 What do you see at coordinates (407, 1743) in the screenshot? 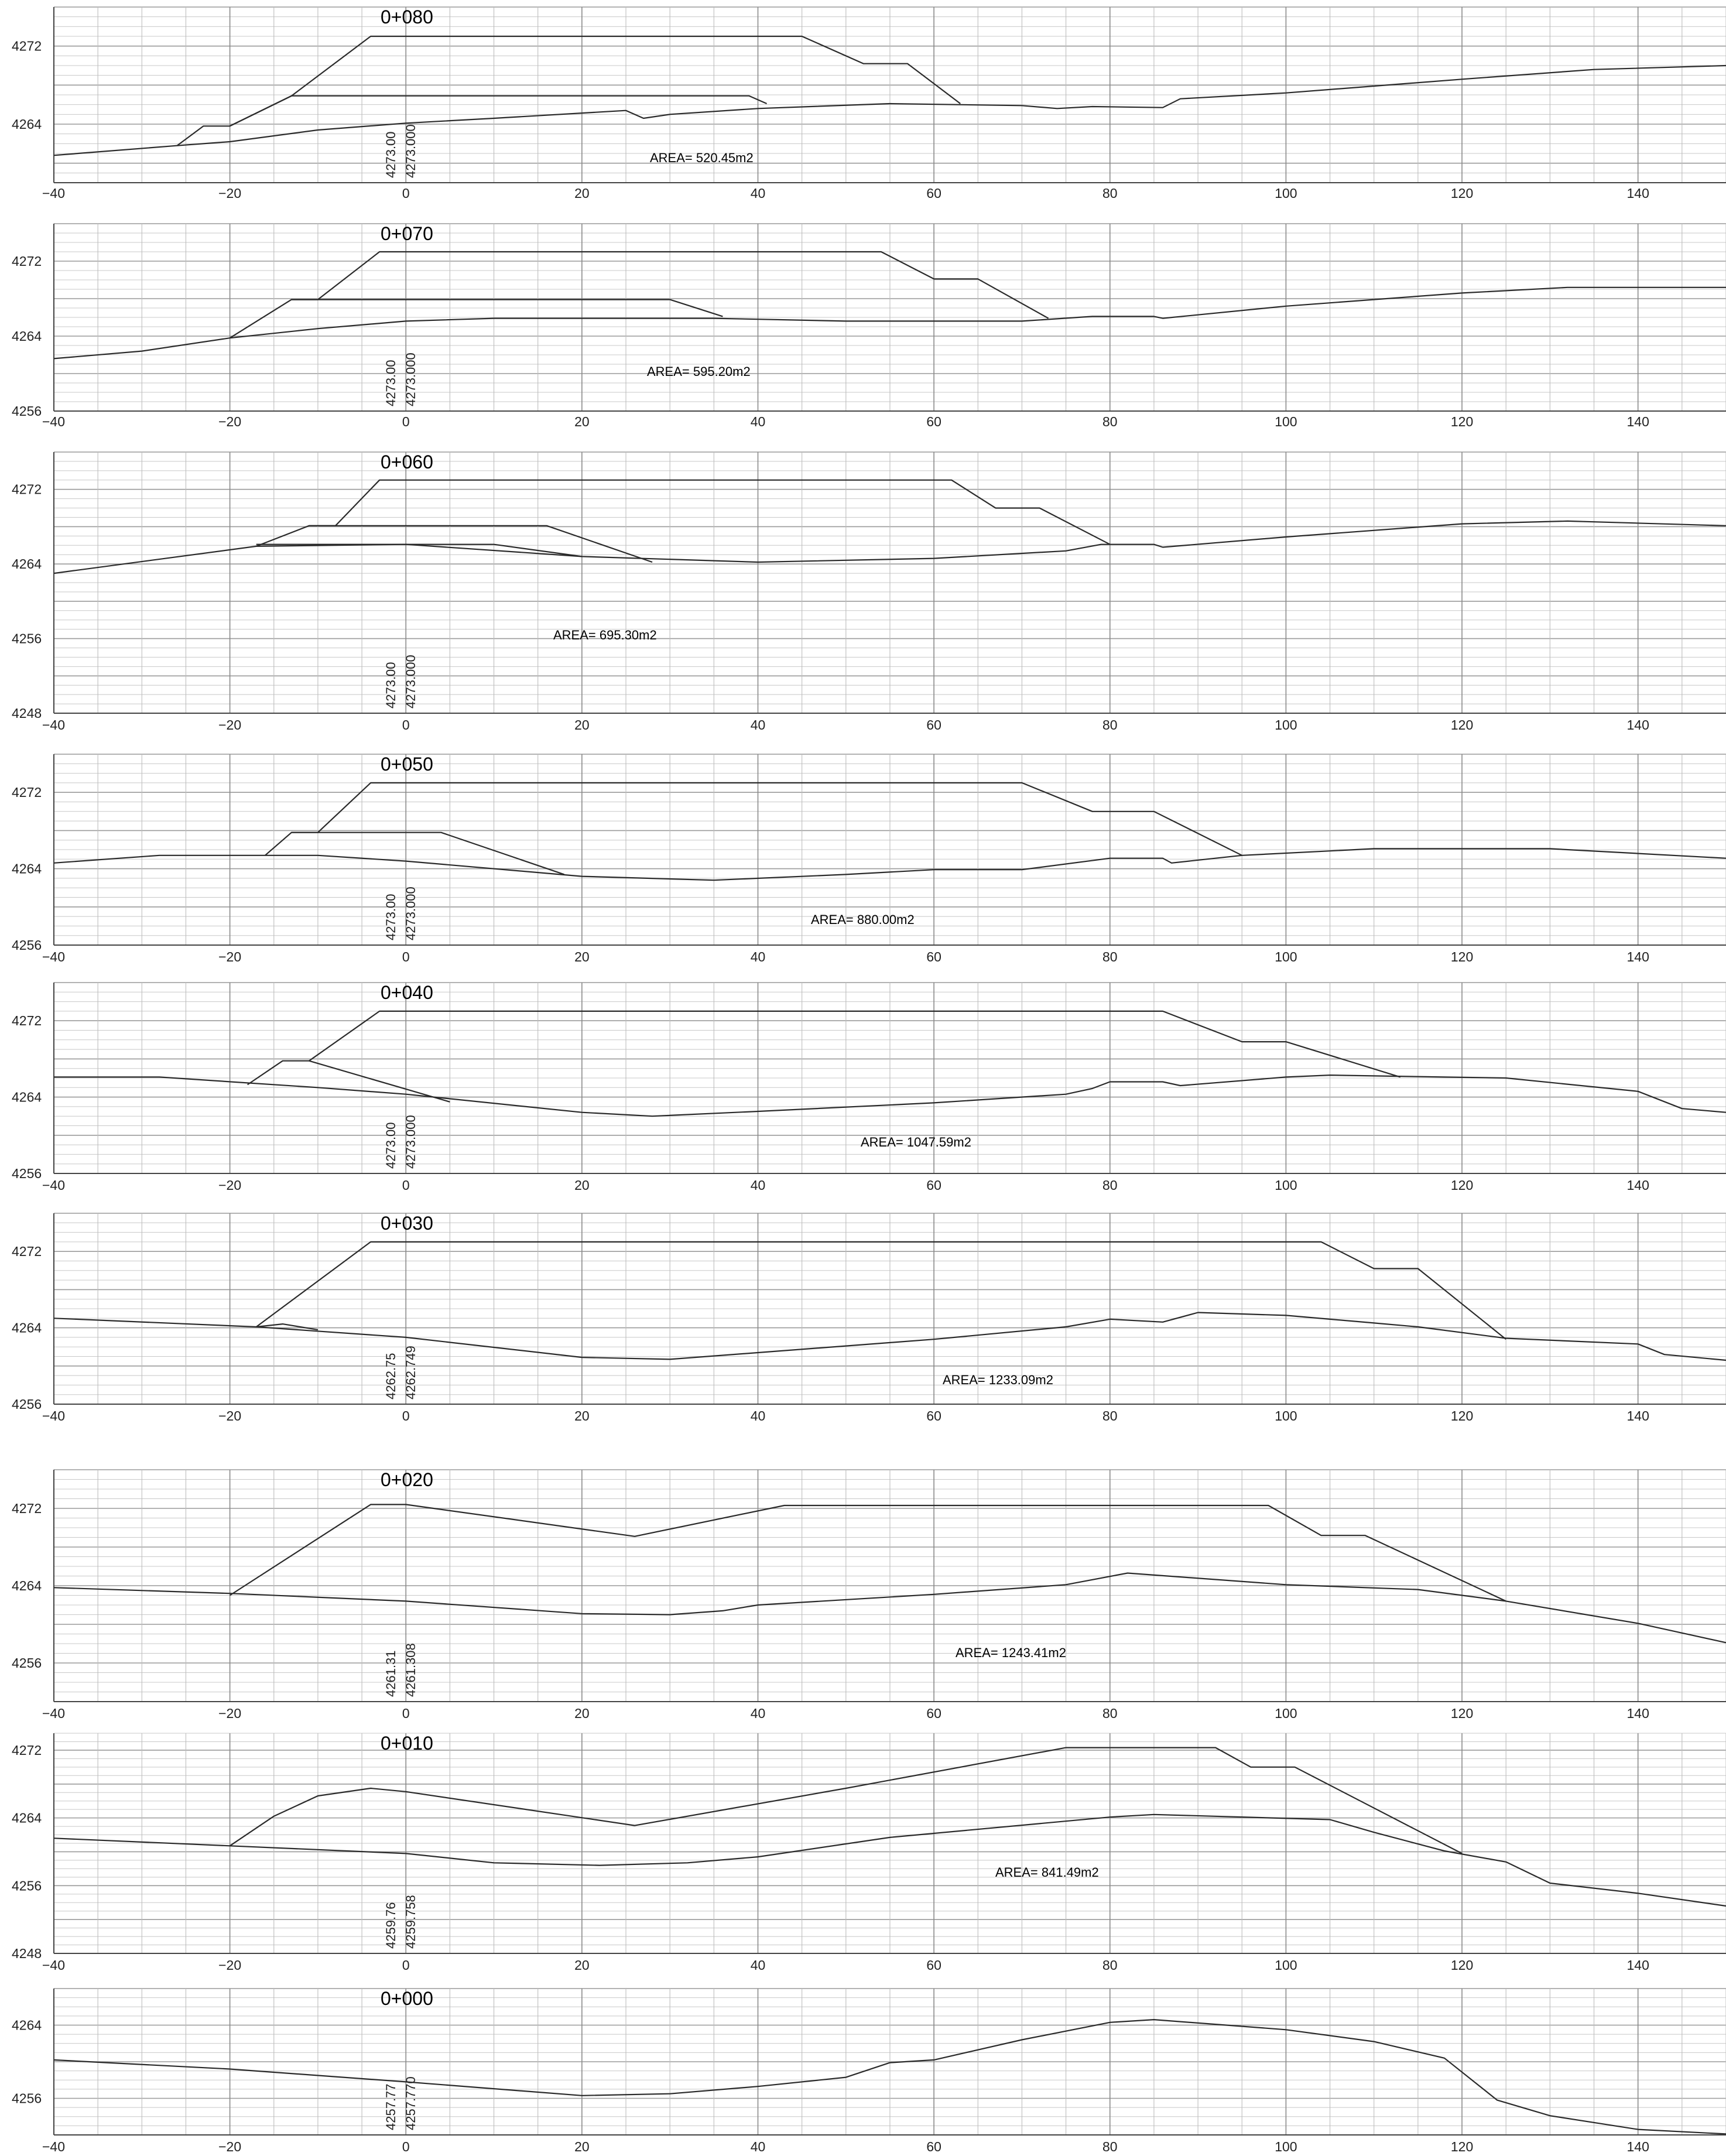
I see `station-label: 0+010` at bounding box center [407, 1743].